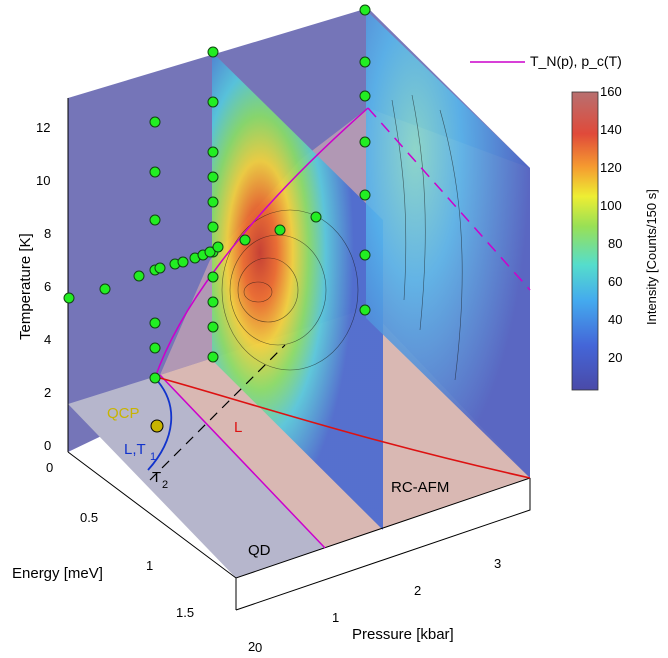 The image size is (668, 658). What do you see at coordinates (403, 634) in the screenshot?
I see `pressure-axis-label: Pressure [kbar]` at bounding box center [403, 634].